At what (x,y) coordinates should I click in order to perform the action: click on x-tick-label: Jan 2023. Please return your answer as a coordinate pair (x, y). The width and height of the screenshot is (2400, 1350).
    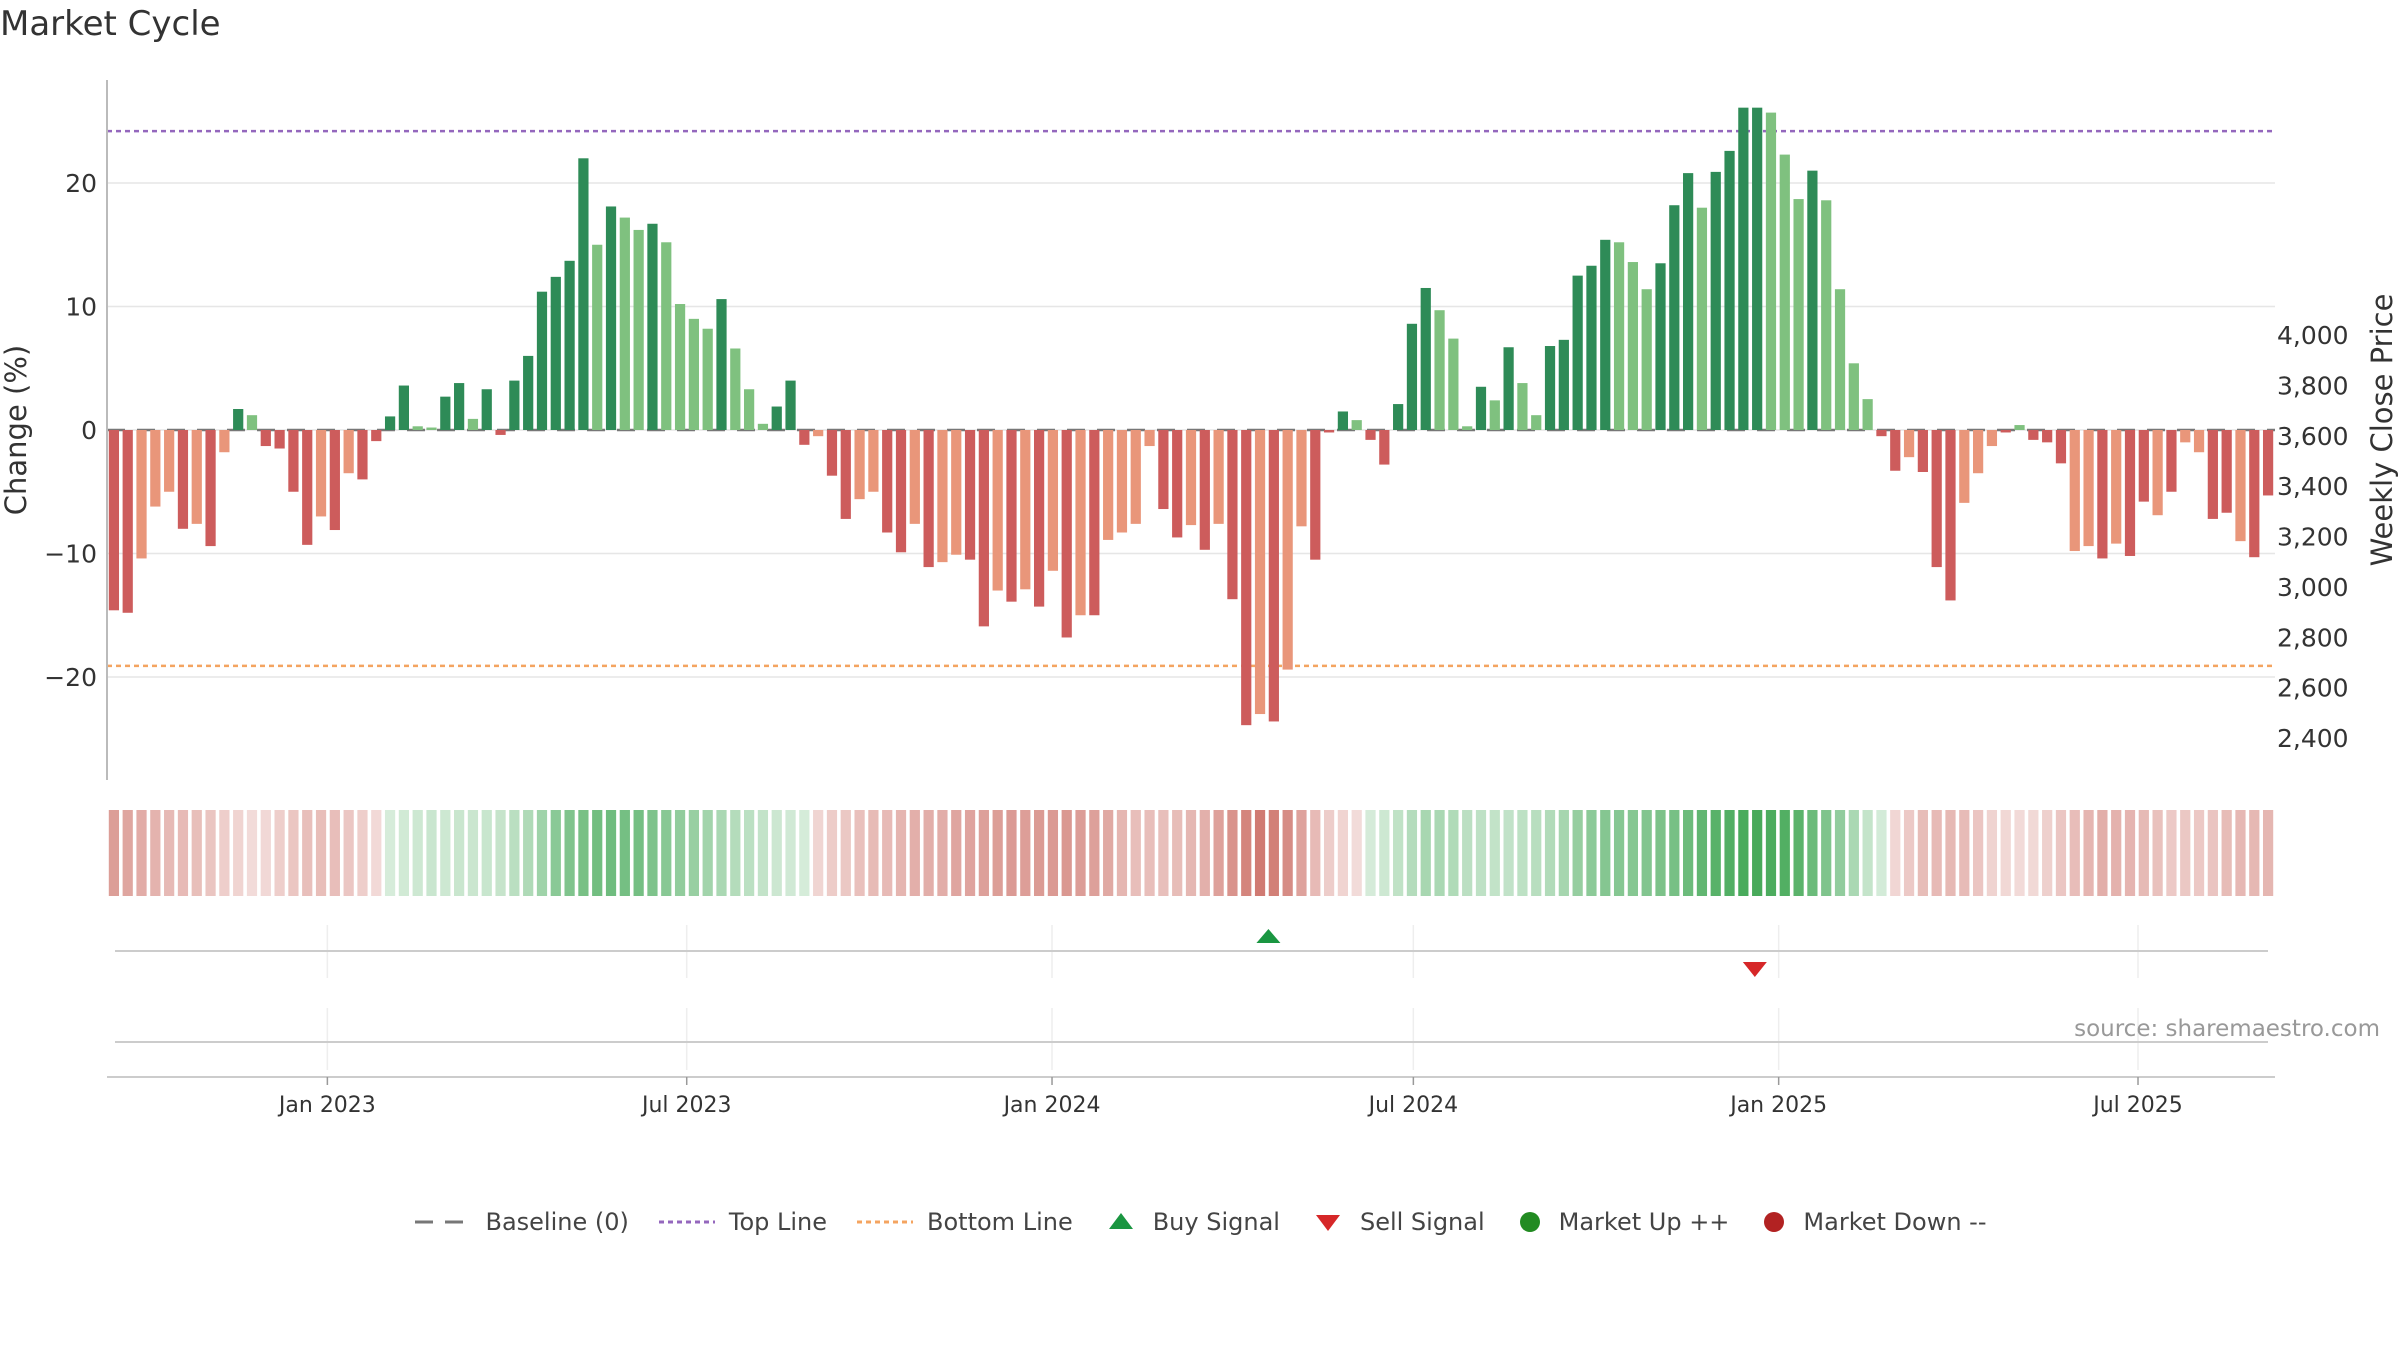
    Looking at the image, I should click on (326, 1105).